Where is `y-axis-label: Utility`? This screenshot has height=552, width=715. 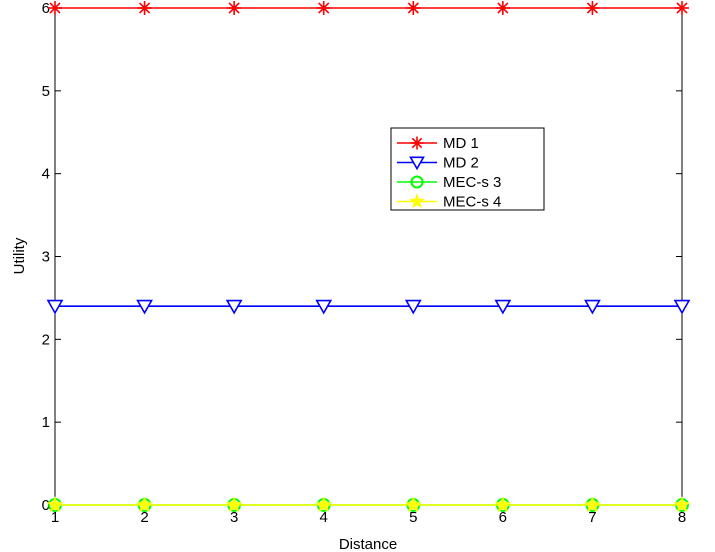
y-axis-label: Utility is located at coordinates (19, 255).